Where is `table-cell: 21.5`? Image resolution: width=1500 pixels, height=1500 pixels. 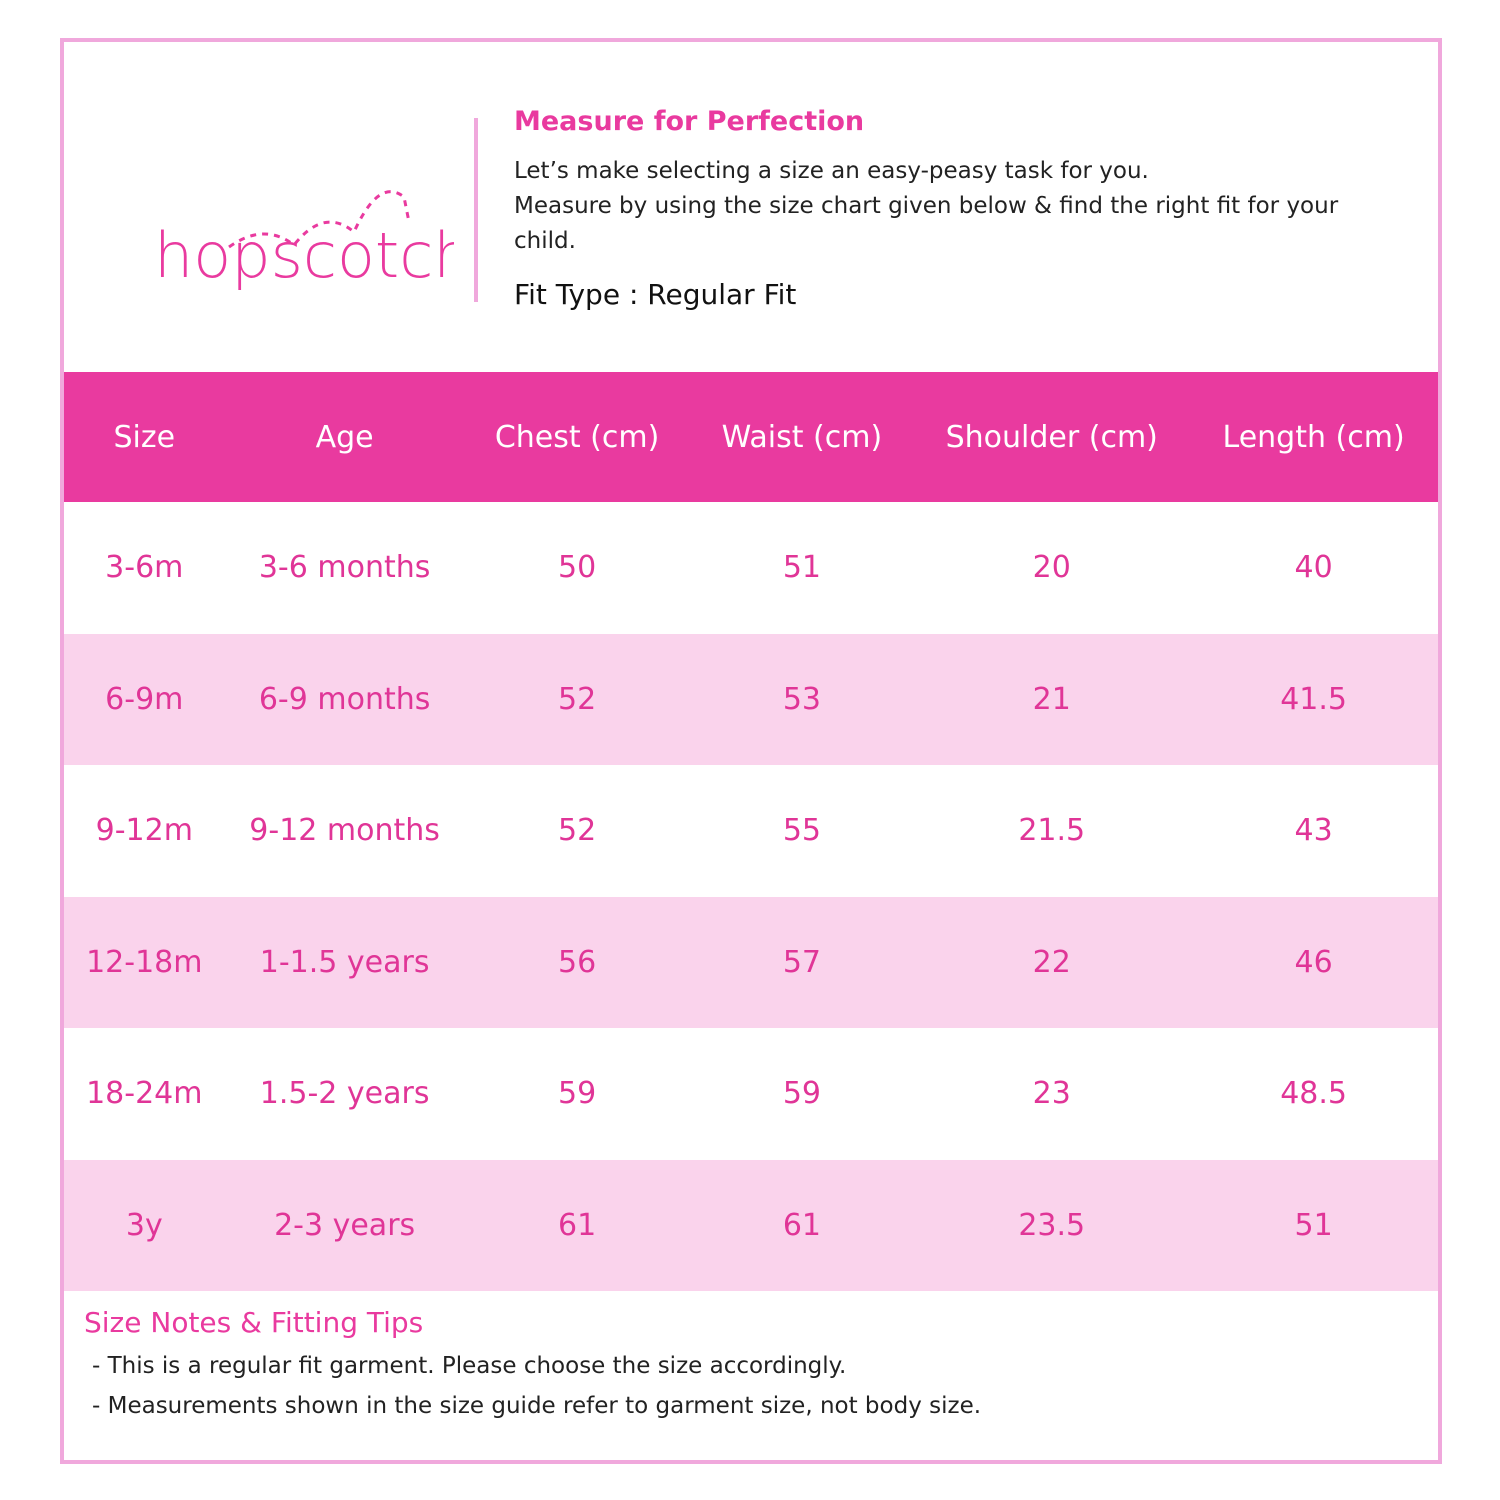 table-cell: 21.5 is located at coordinates (1052, 831).